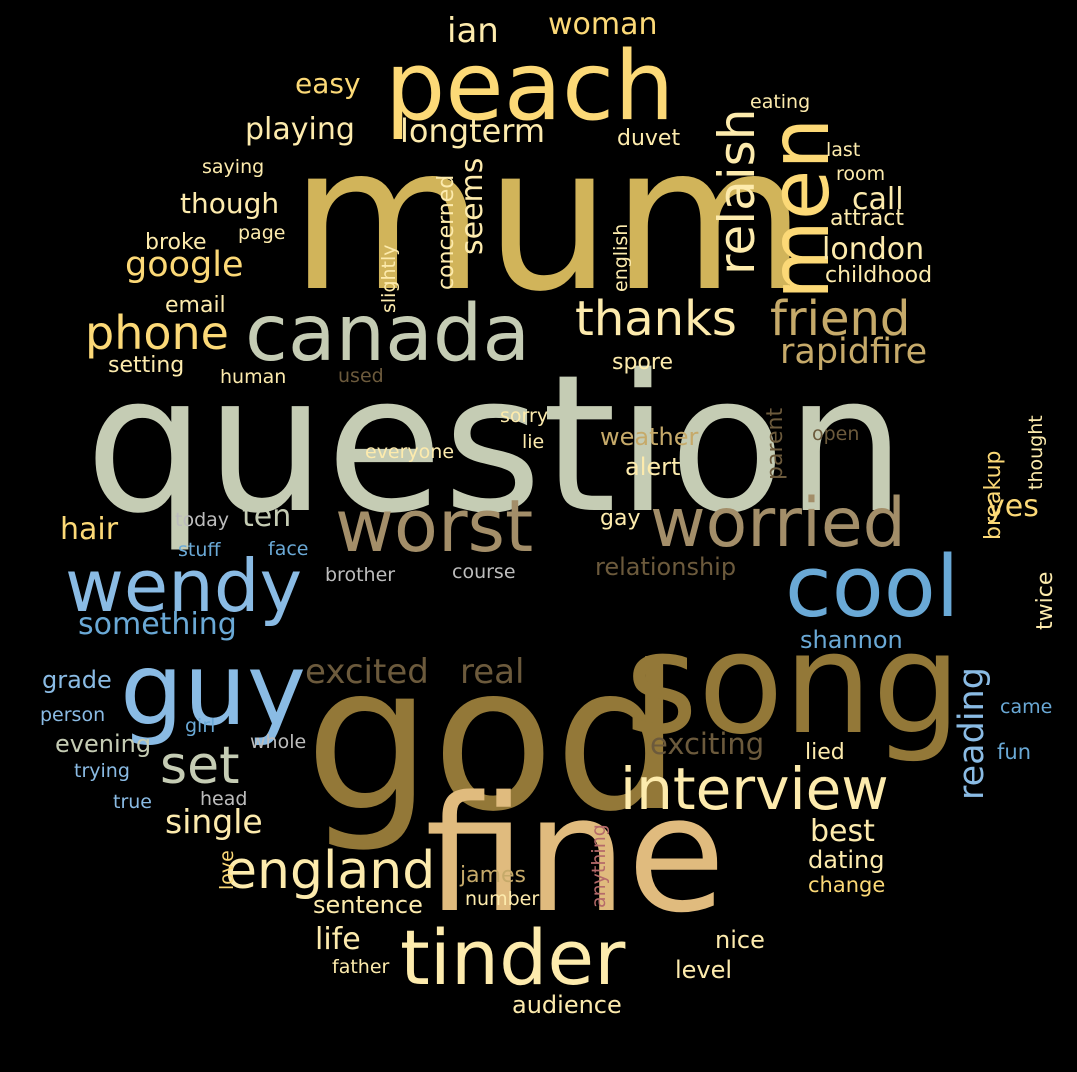 This screenshot has height=1072, width=1077. Describe the element at coordinates (338, 939) in the screenshot. I see `word-life: life` at that location.